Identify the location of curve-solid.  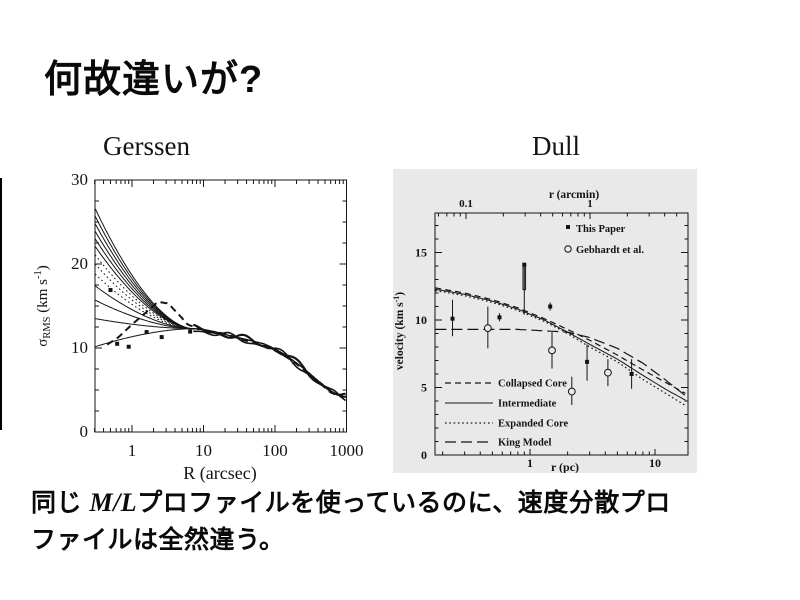
(560, 344).